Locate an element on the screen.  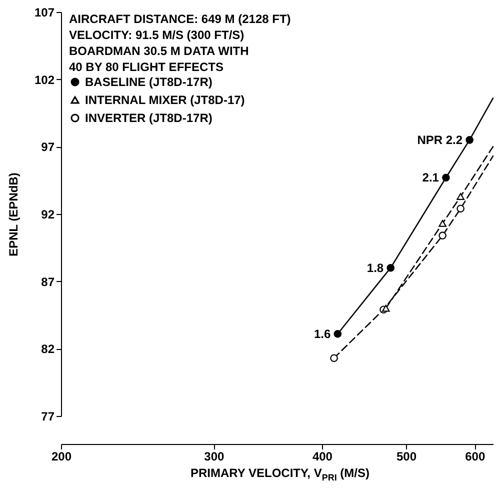
y-axis-title: EPNL (EPNdB) is located at coordinates (13, 214).